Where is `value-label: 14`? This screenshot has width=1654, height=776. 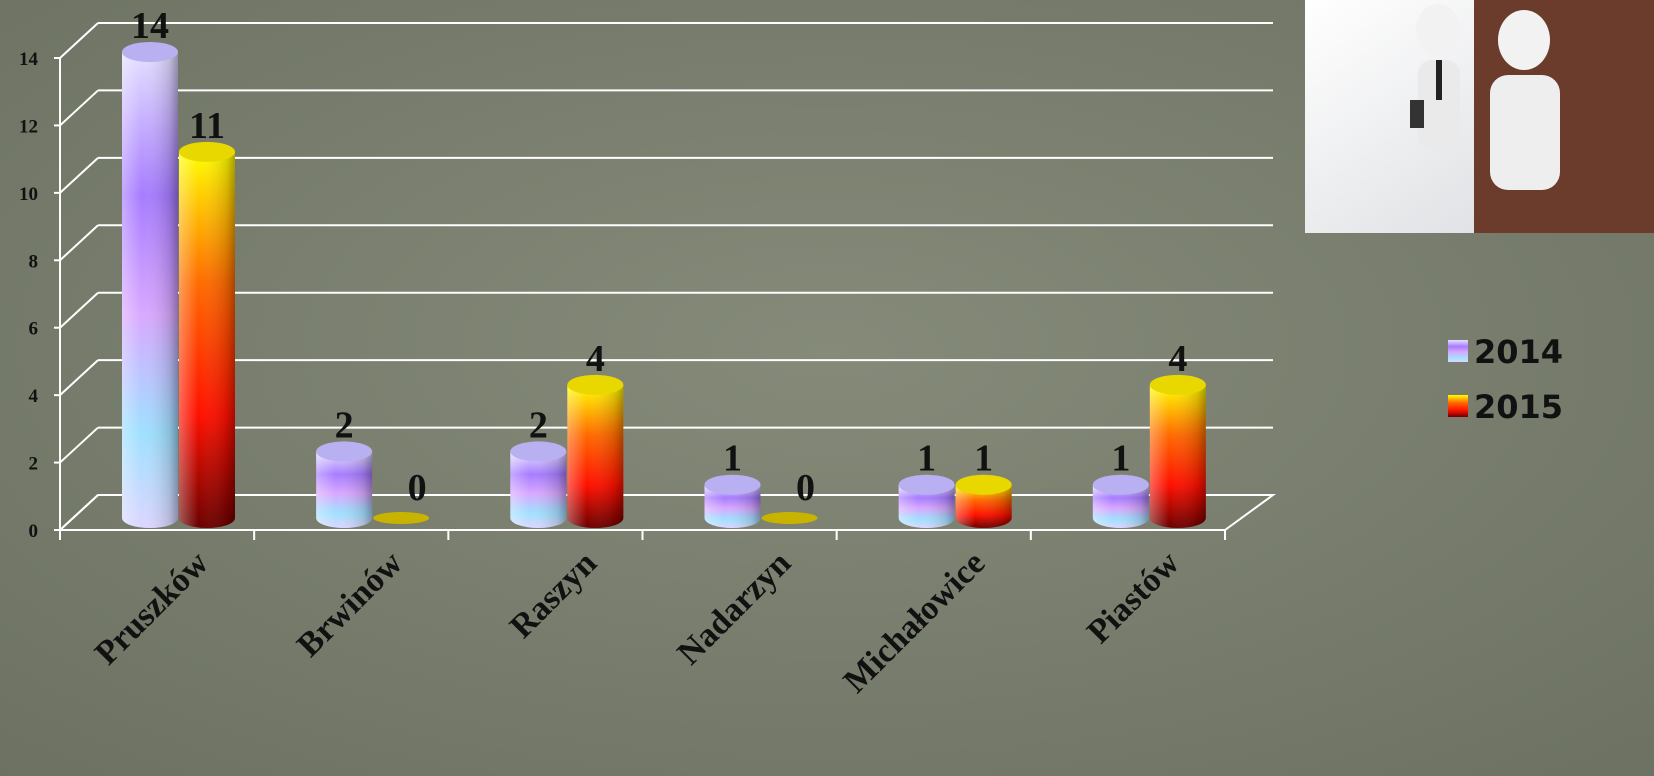
value-label: 14 is located at coordinates (150, 26).